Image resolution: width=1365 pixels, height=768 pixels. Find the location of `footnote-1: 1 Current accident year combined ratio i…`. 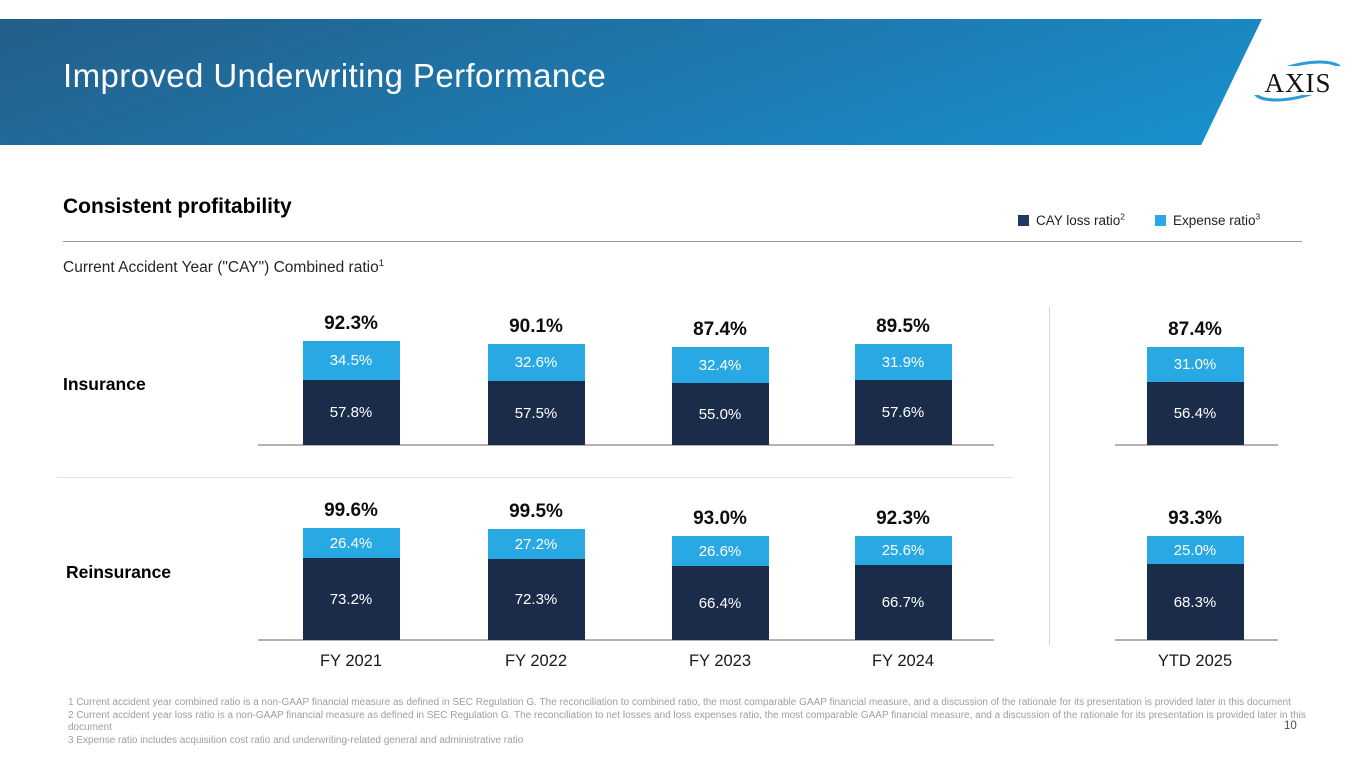

footnote-1: 1 Current accident year combined ratio i… is located at coordinates (679, 702).